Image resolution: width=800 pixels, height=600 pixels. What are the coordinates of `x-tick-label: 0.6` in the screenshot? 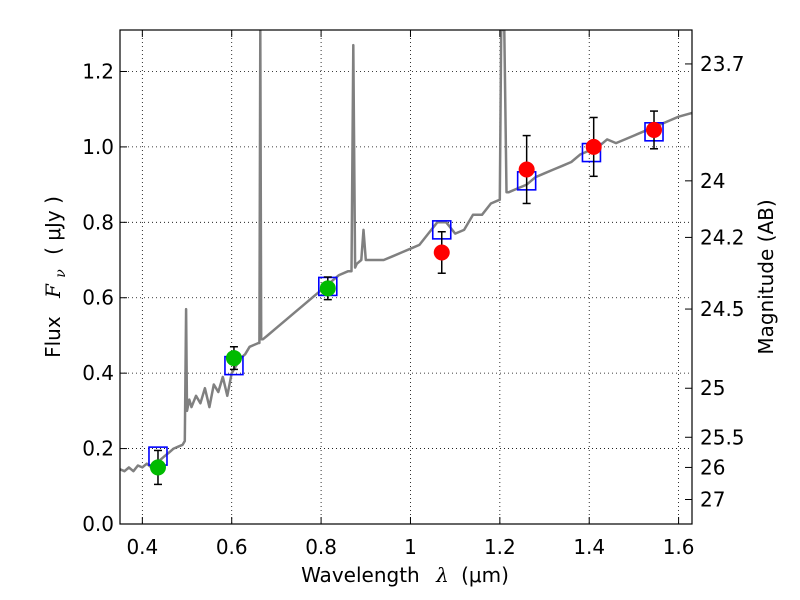 It's located at (232, 547).